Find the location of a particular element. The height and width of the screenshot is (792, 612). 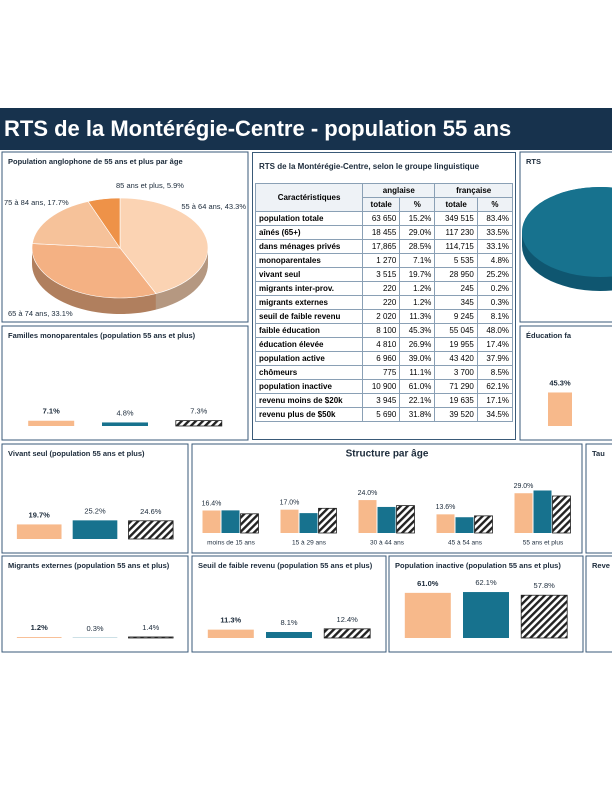

table-cell: 33.1% is located at coordinates (495, 246).